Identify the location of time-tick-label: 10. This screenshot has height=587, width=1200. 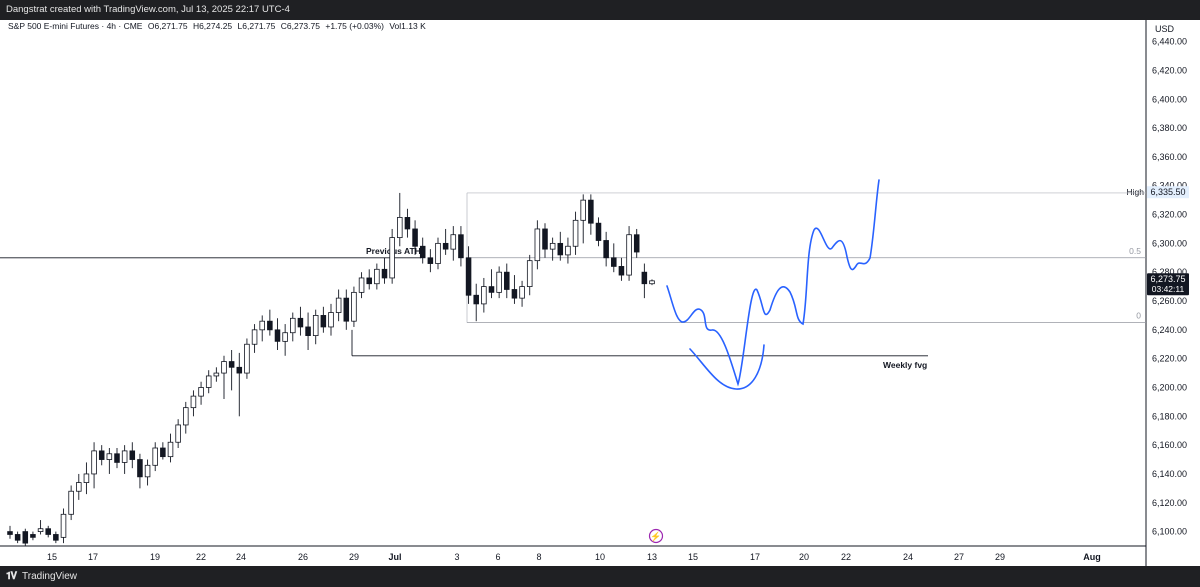
(600, 557).